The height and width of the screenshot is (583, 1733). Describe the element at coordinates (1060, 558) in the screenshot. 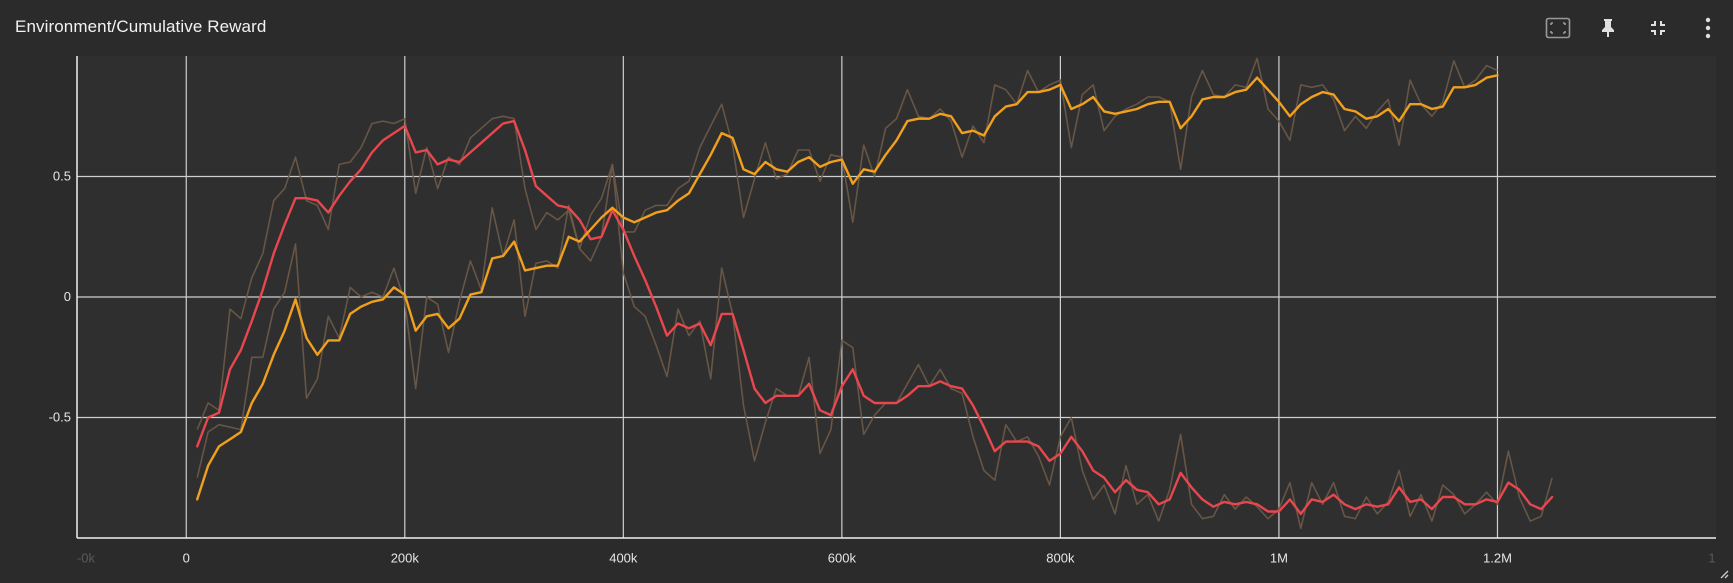

I see `x-tick-label: 800k` at that location.